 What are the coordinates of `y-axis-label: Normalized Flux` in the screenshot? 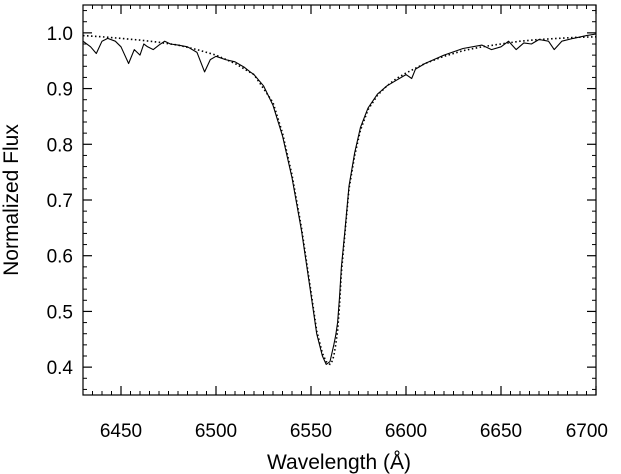 It's located at (11, 200).